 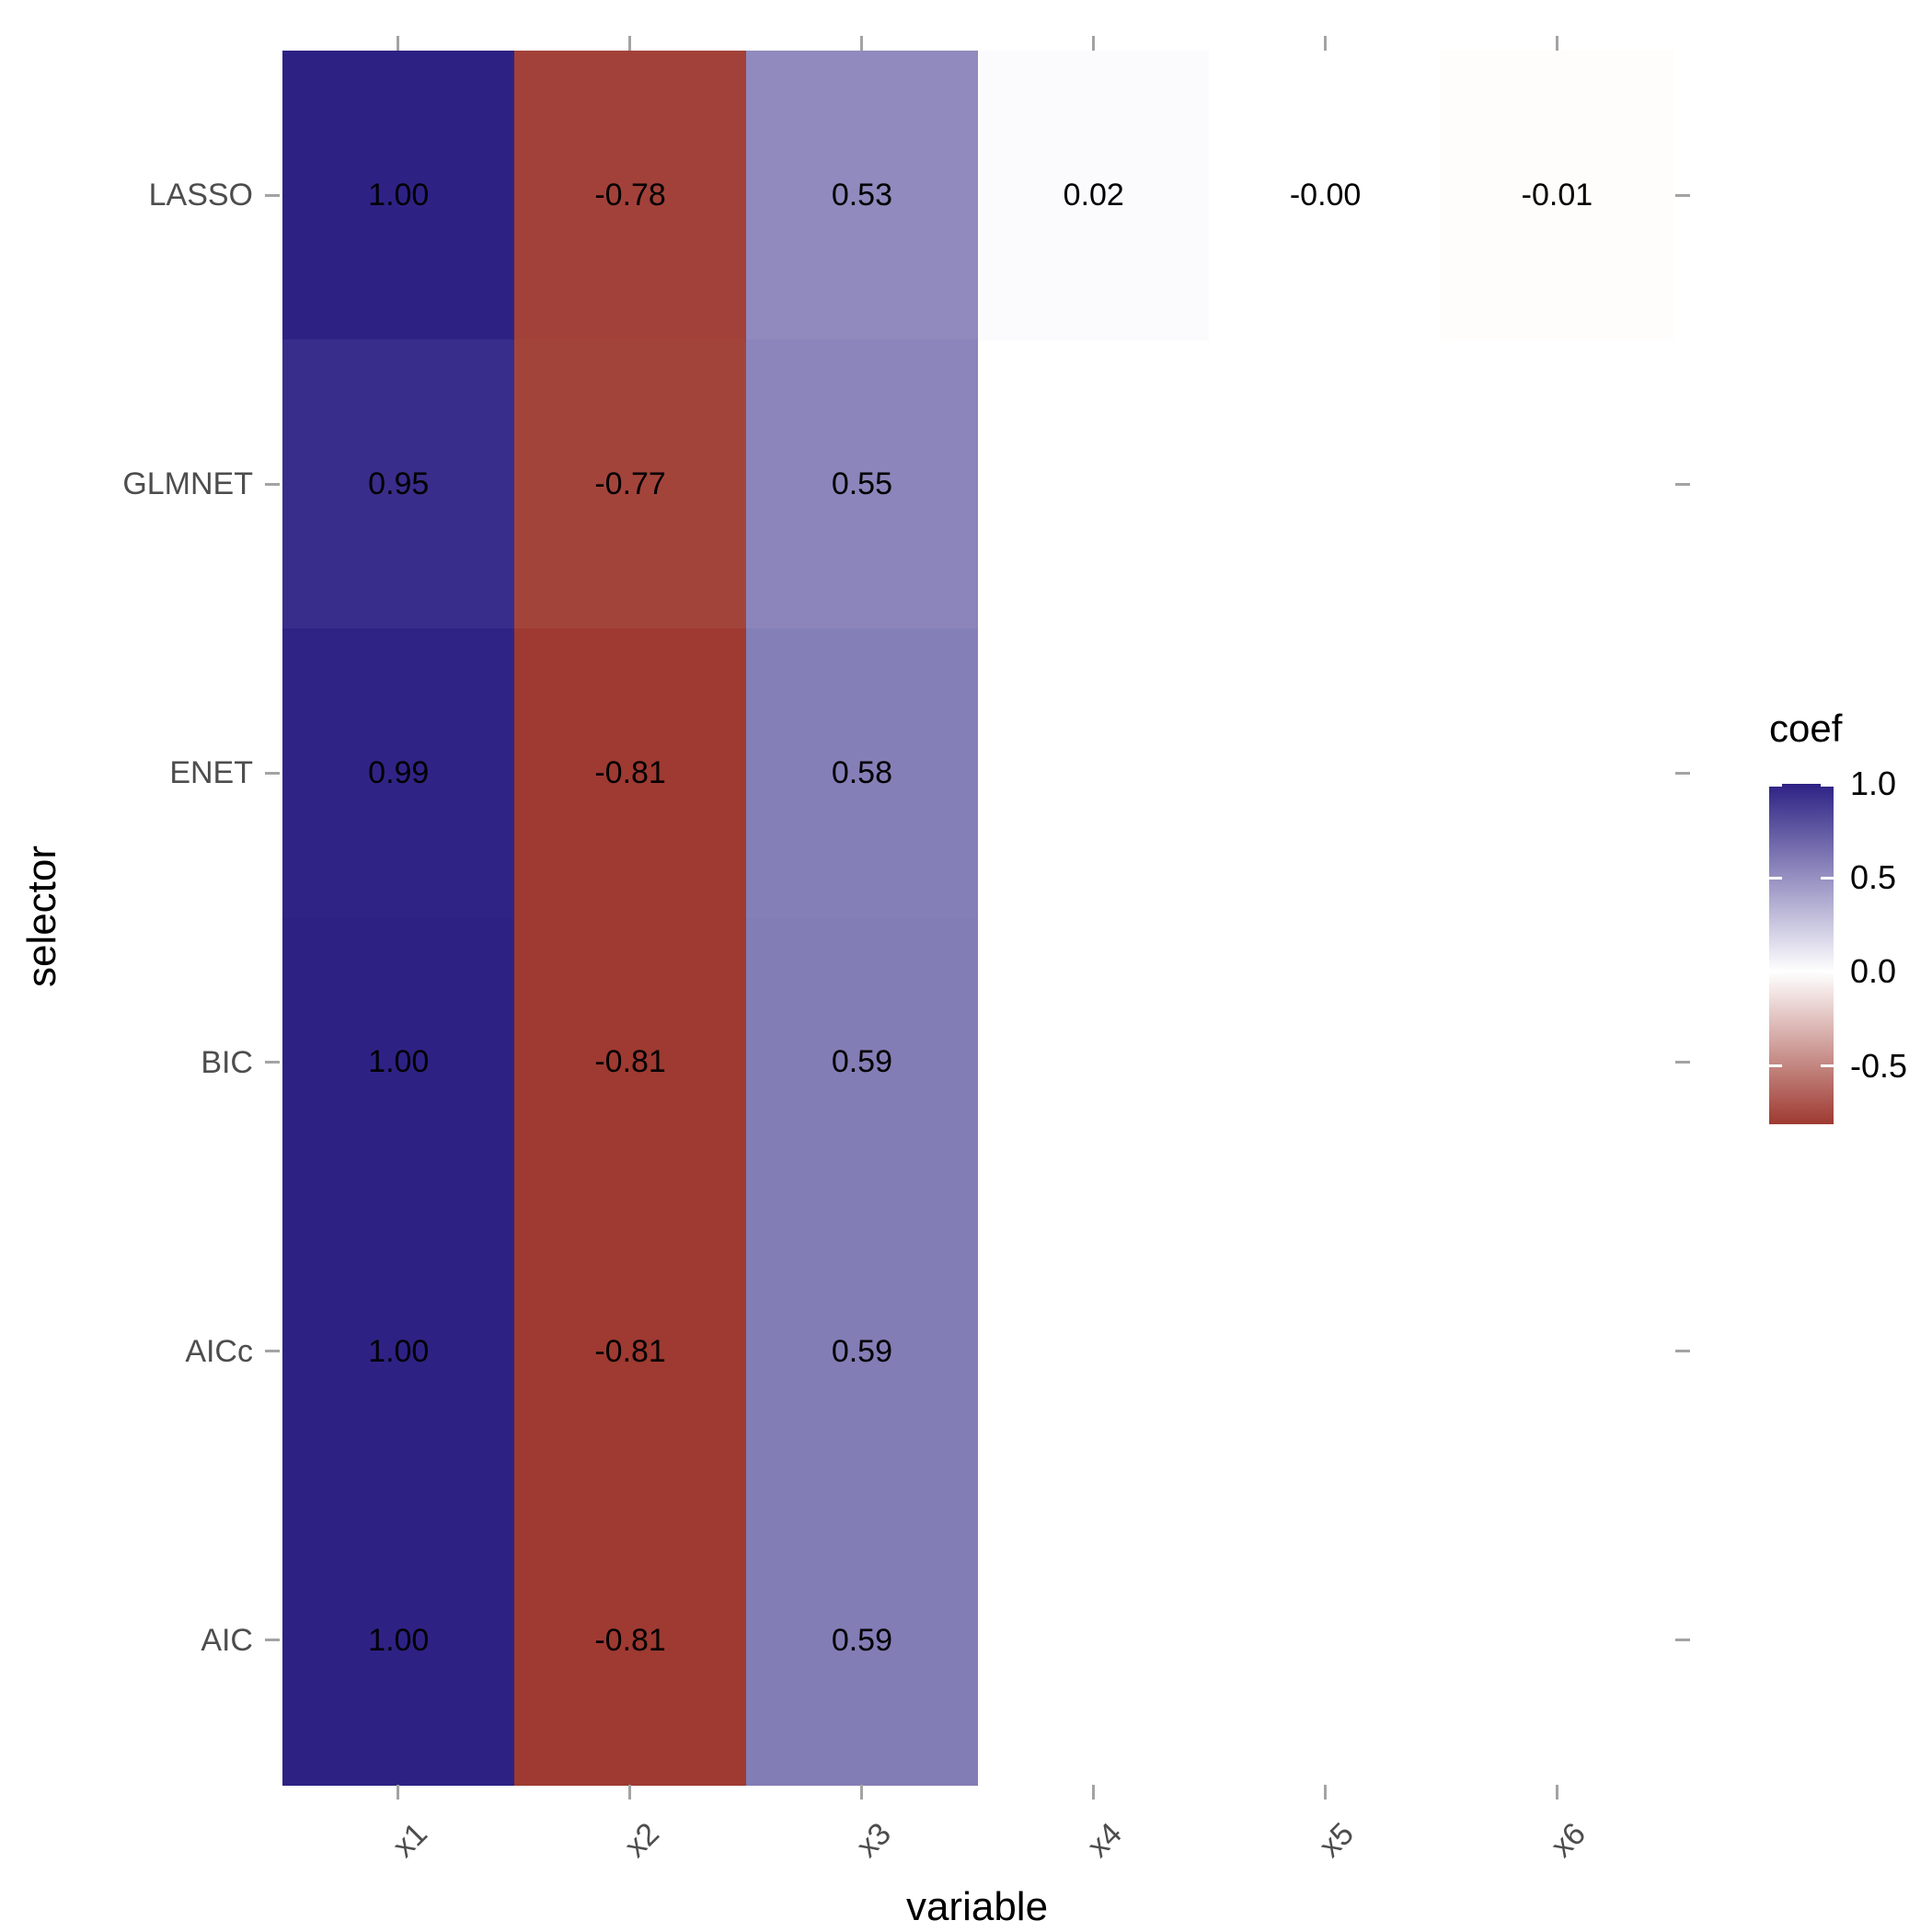 I want to click on cell-value-label: 0.58, so click(x=862, y=773).